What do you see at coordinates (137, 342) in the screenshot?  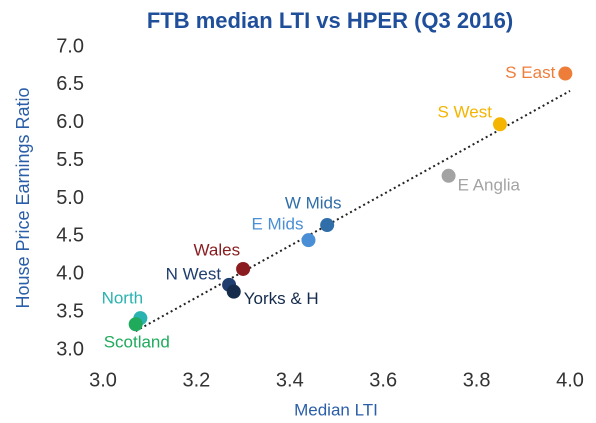 I see `point-label: Scotland` at bounding box center [137, 342].